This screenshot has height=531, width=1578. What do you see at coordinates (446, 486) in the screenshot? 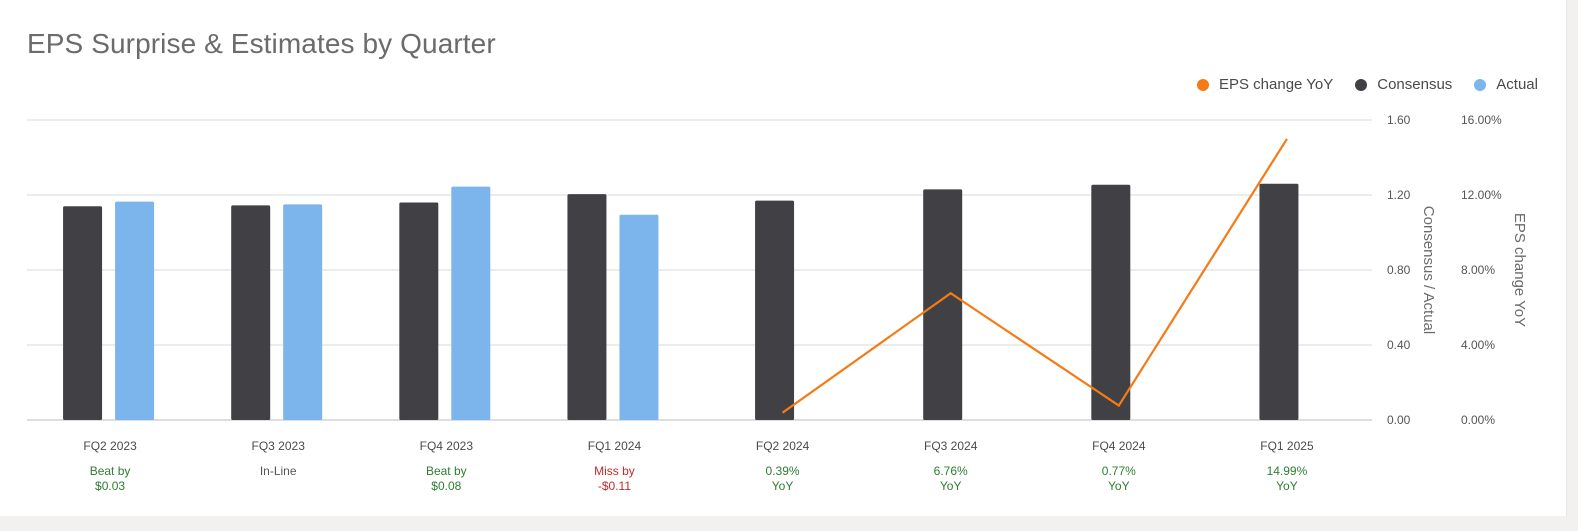
I see `annotation-line2: $0.08` at bounding box center [446, 486].